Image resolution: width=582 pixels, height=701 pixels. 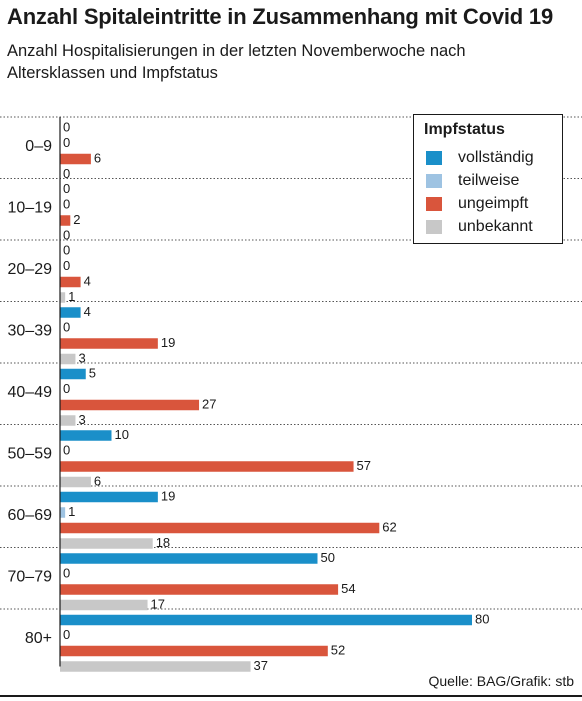 What do you see at coordinates (163, 542) in the screenshot?
I see `data-label: 18` at bounding box center [163, 542].